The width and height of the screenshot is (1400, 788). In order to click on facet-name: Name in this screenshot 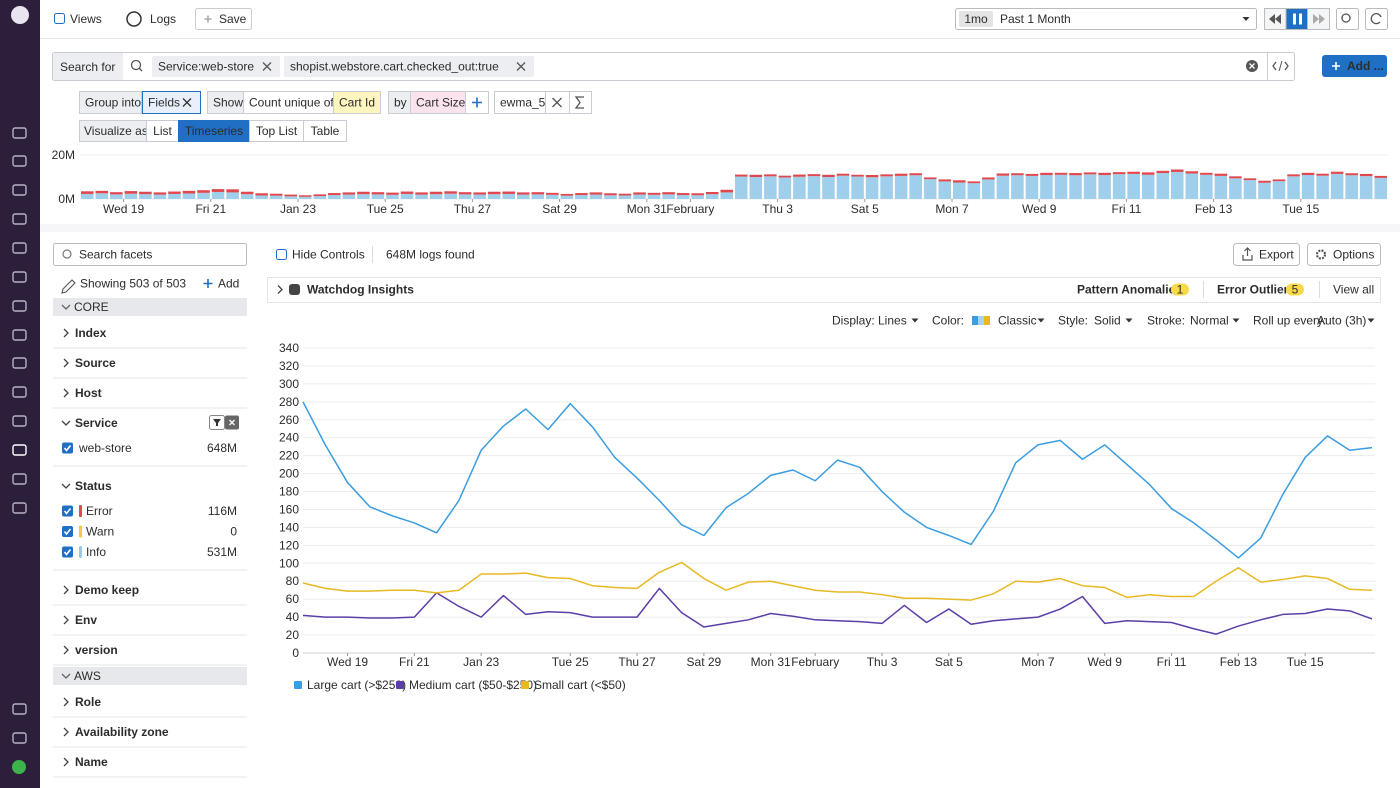, I will do `click(91, 762)`.